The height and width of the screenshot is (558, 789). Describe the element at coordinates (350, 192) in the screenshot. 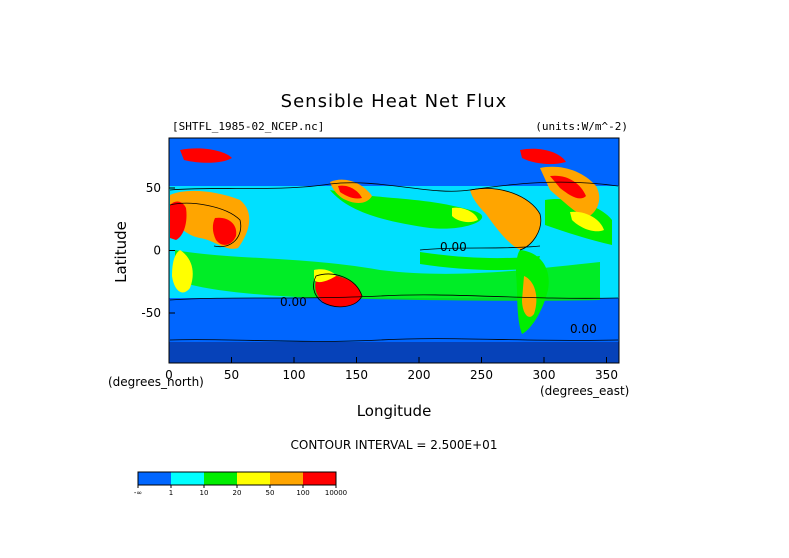

I see `field-kuroshio-core` at that location.